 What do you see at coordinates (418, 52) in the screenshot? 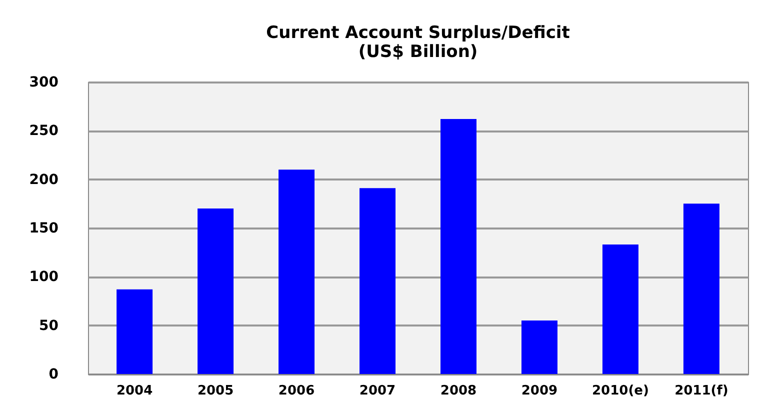
I see `chart-subtitle: (US$ Billion)` at bounding box center [418, 52].